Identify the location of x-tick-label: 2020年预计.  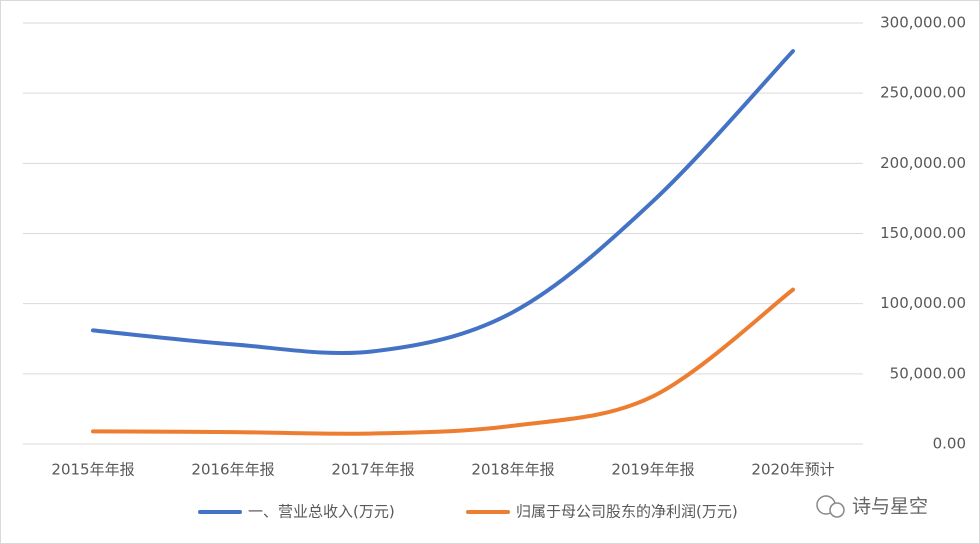
(792, 470).